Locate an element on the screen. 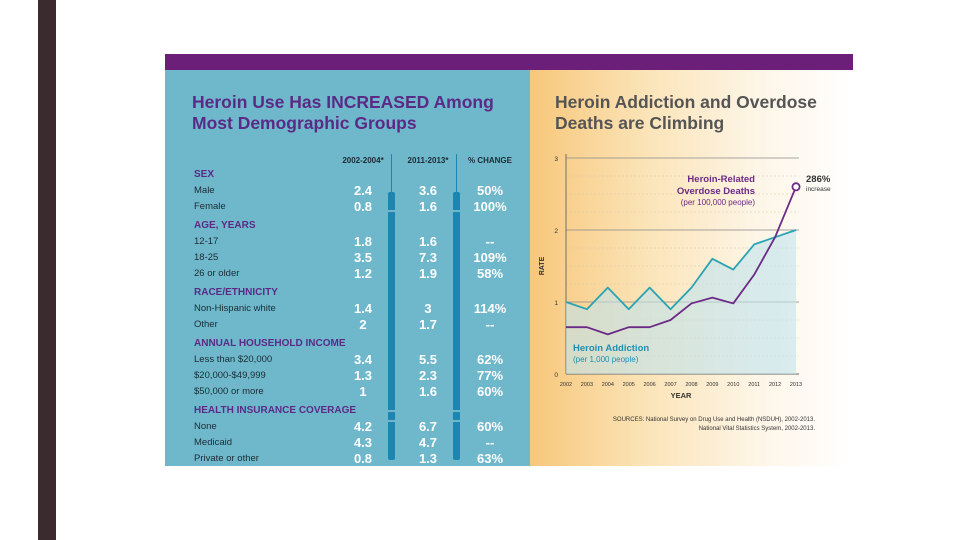 The width and height of the screenshot is (960, 540). row-label: None is located at coordinates (205, 426).